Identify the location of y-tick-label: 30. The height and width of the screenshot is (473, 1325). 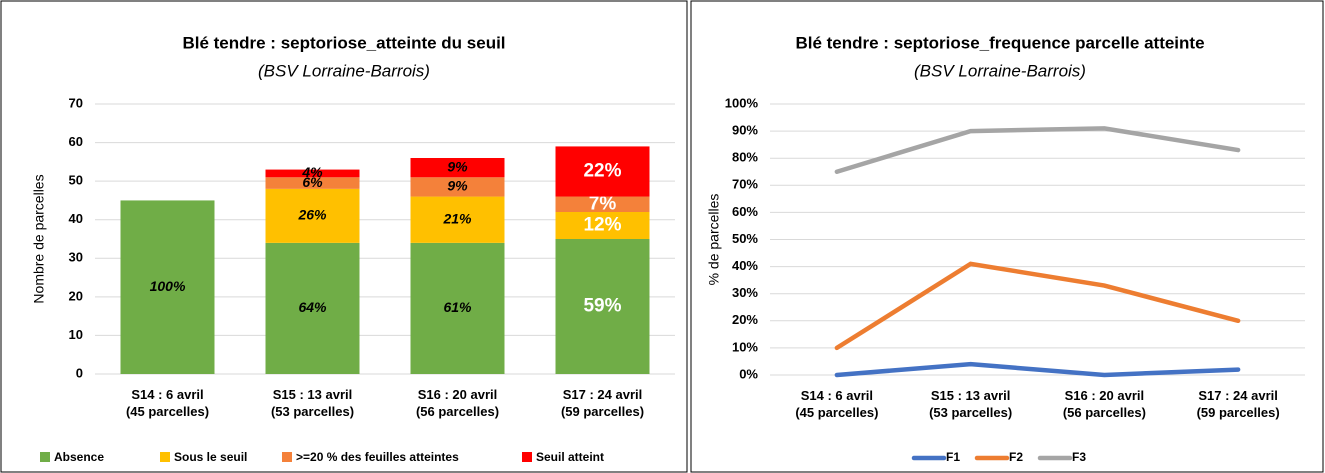
(76, 257).